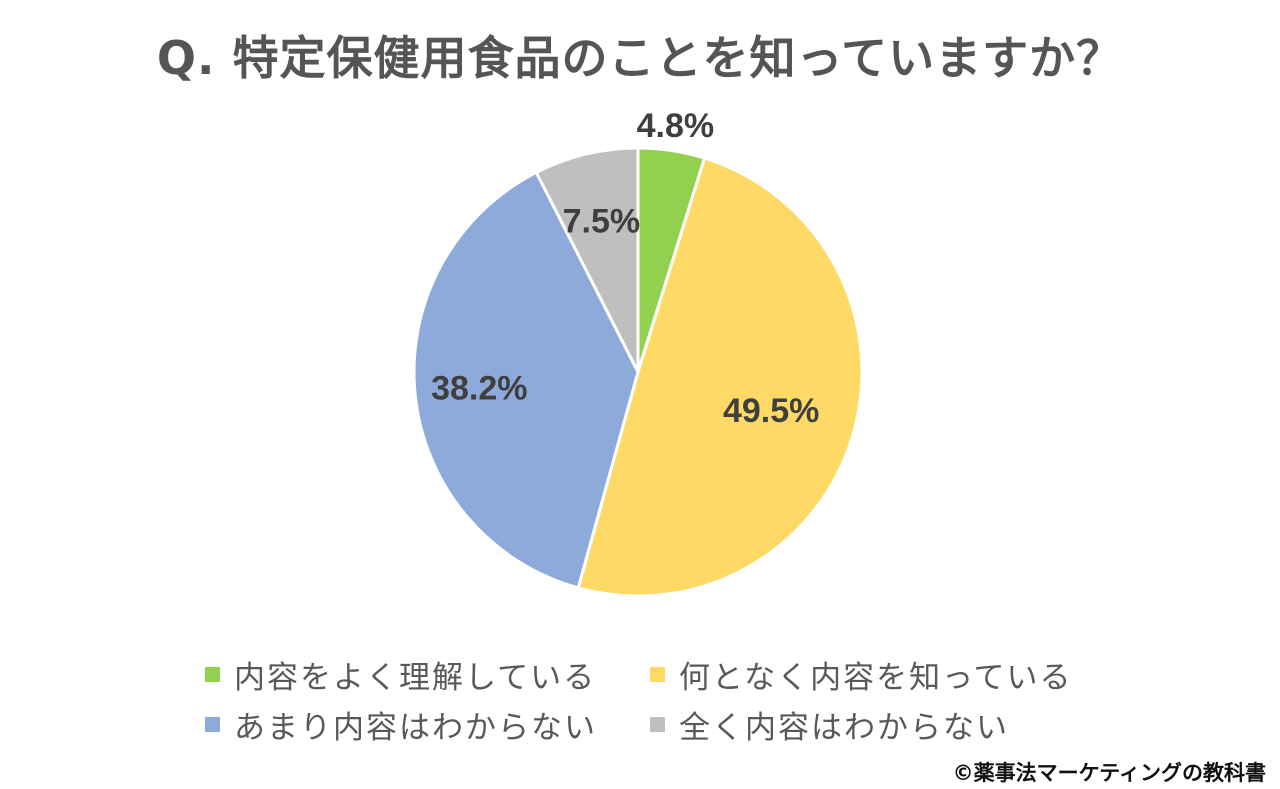 The height and width of the screenshot is (789, 1280). I want to click on chart-title: Q. 特定保健用食品のことを知っていますか？, so click(640, 58).